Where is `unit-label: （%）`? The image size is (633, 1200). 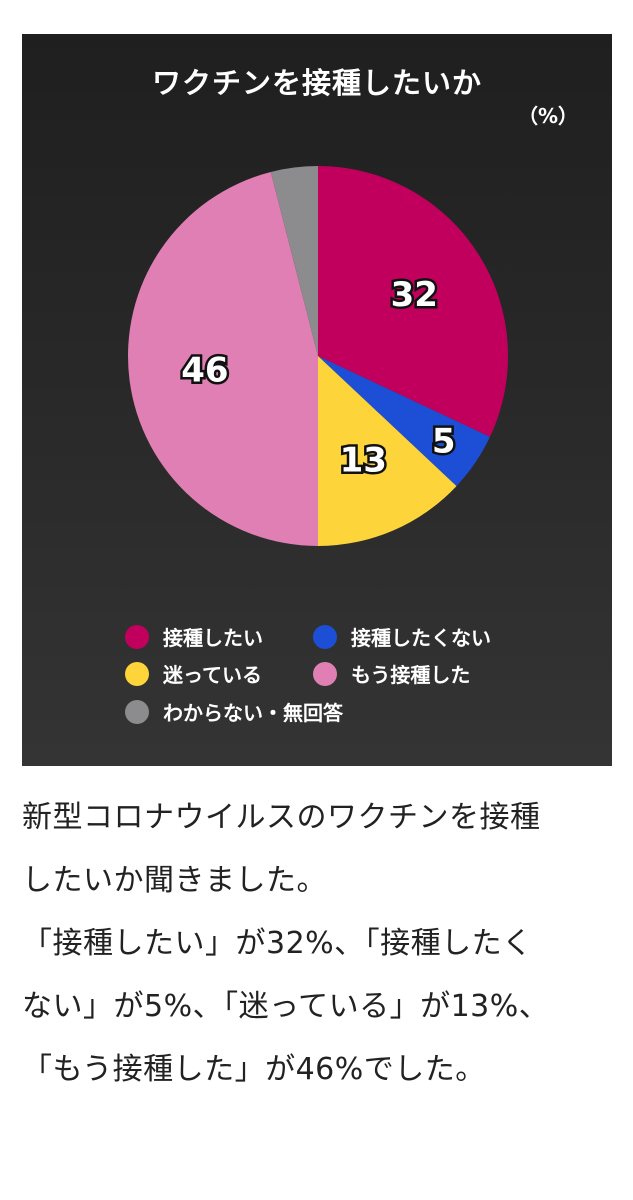
unit-label: （%） is located at coordinates (547, 116).